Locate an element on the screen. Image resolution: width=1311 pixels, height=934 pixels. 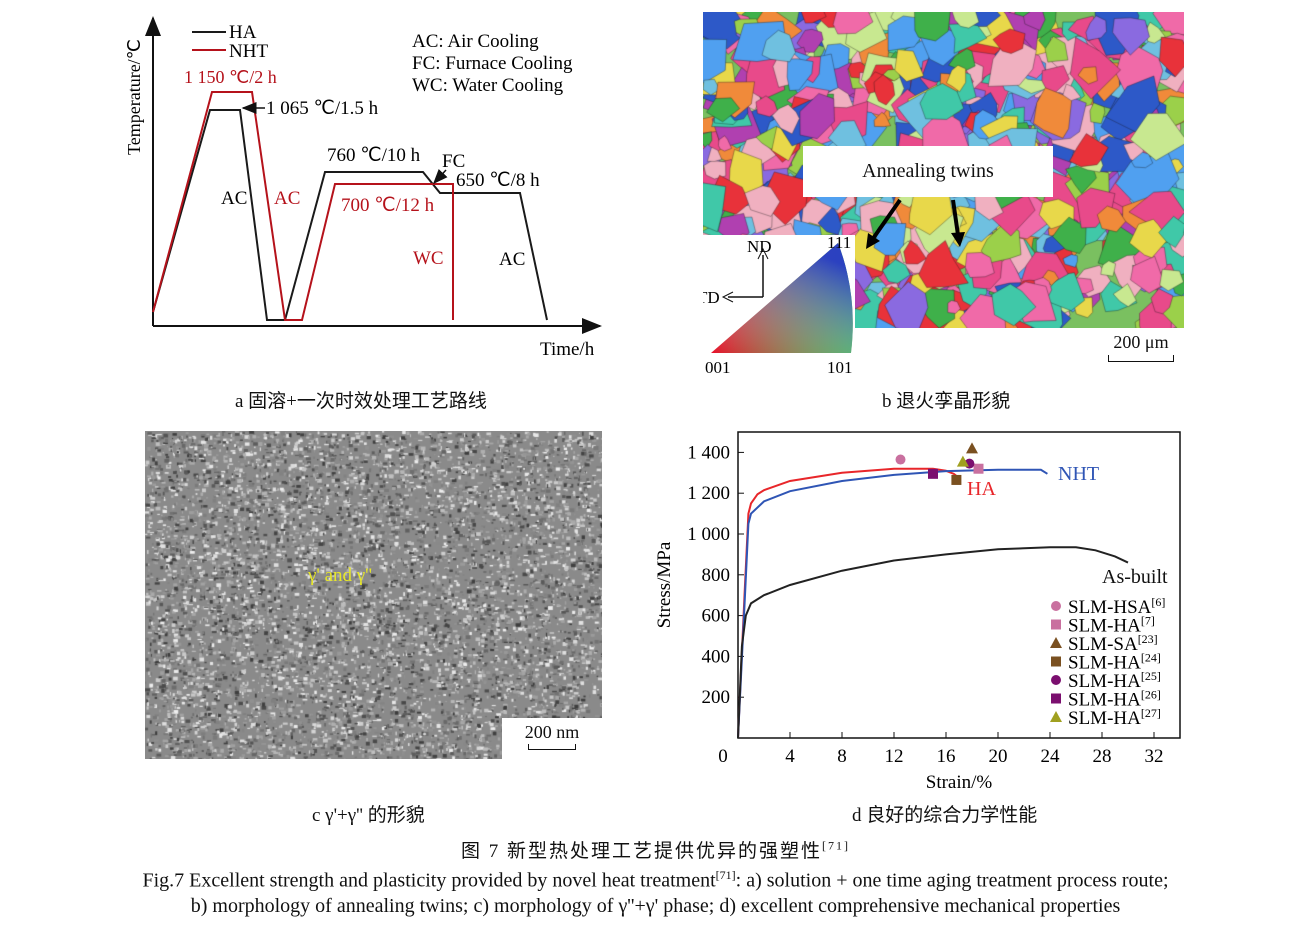
scale-bar-b: 200 μm is located at coordinates (1141, 350).